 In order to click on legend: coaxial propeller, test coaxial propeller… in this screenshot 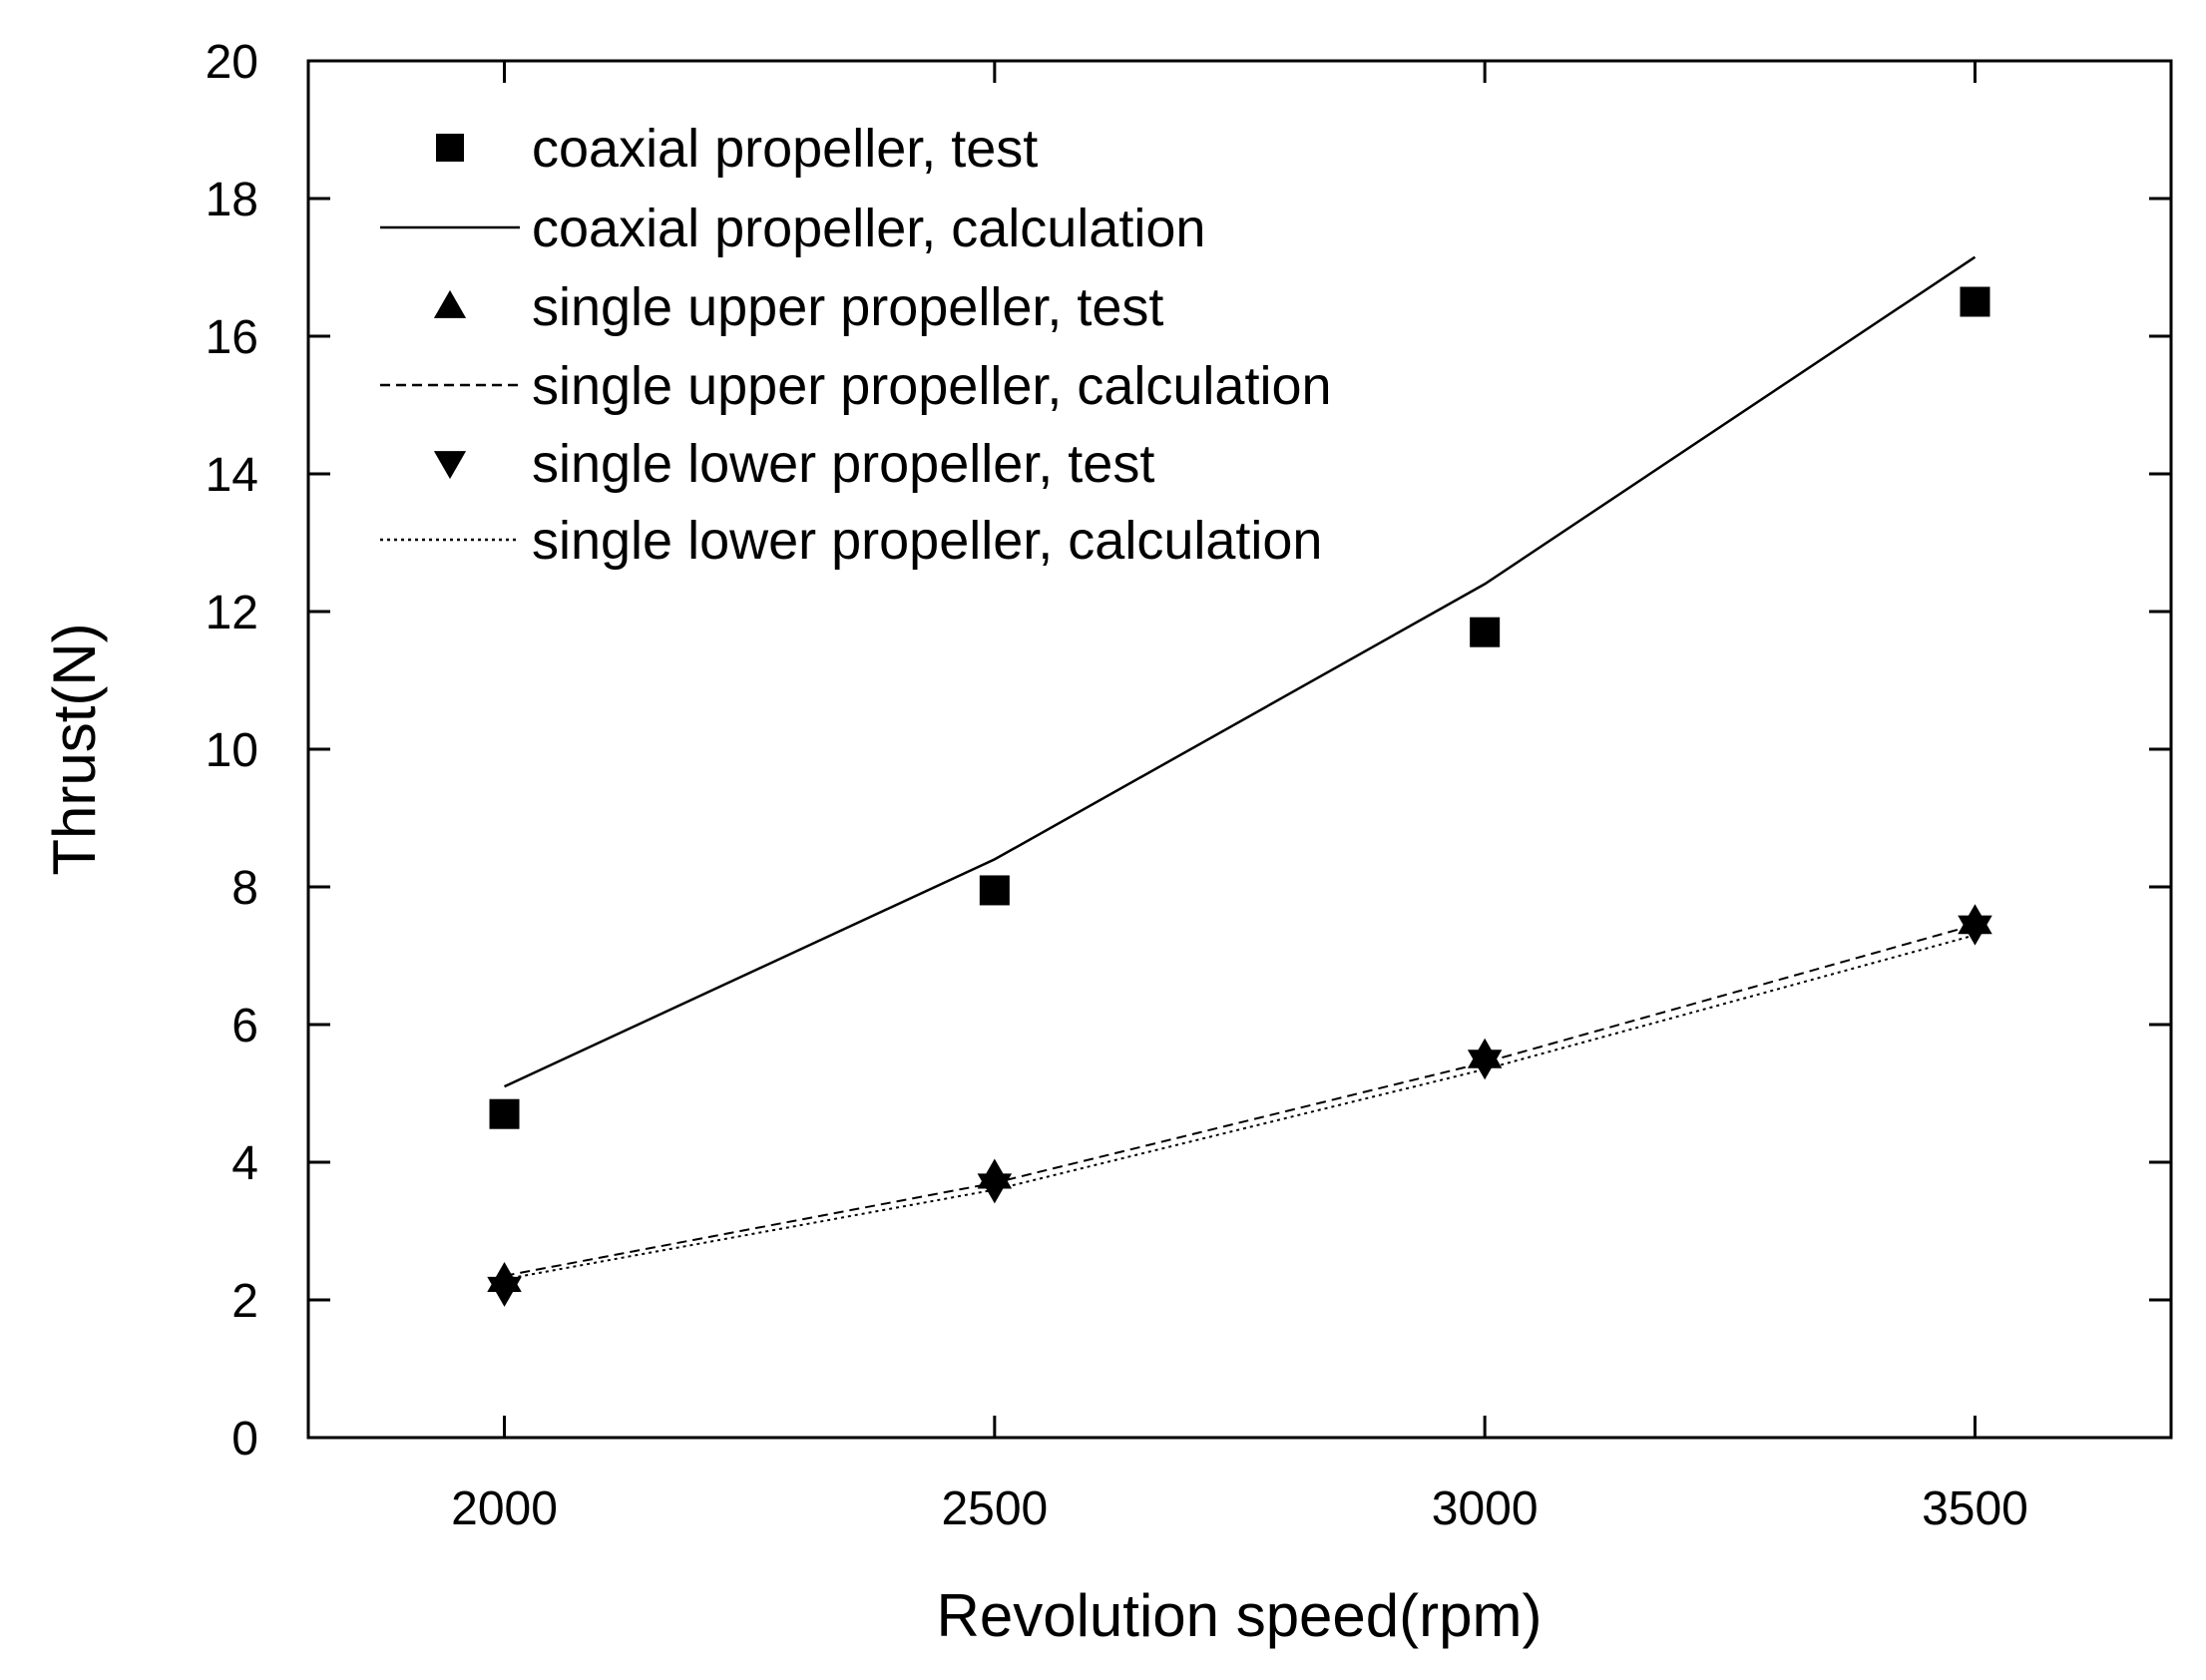, I will do `click(856, 345)`.